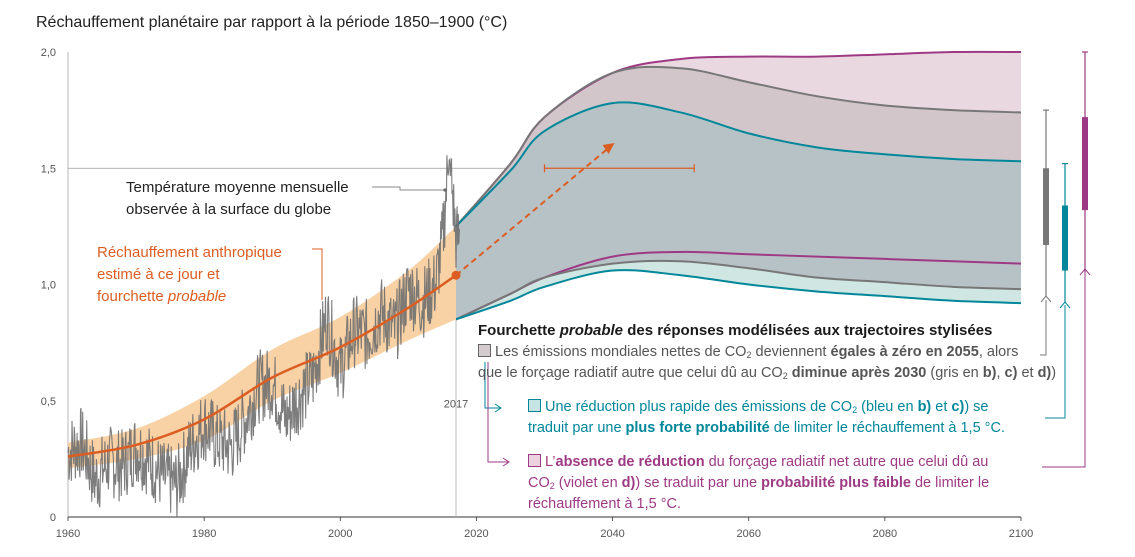  Describe the element at coordinates (608, 148) in the screenshot. I see `projection-arrow-head` at that location.